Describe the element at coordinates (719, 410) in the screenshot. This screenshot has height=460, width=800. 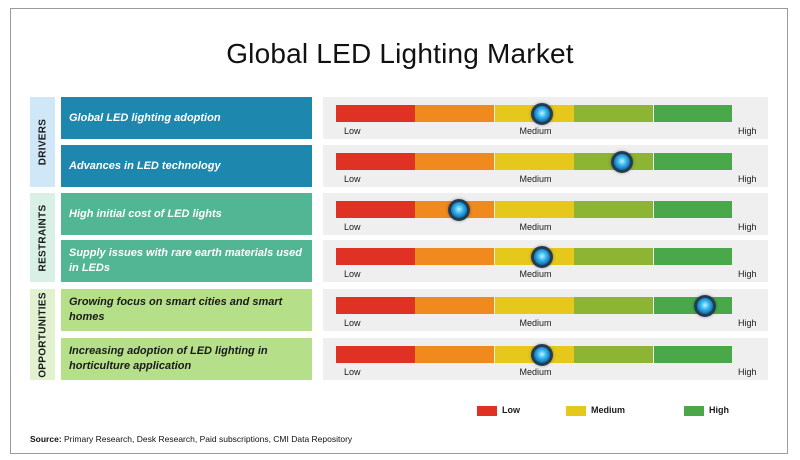
I see `legend-label: High` at that location.